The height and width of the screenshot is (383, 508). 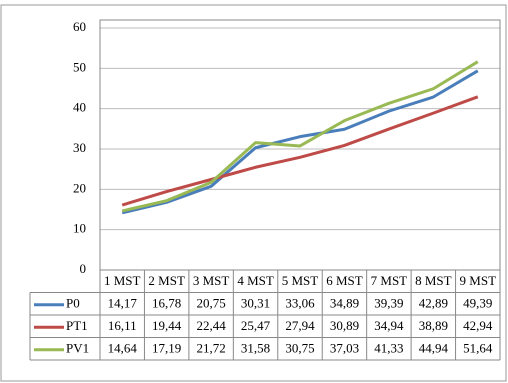 What do you see at coordinates (79, 66) in the screenshot?
I see `y-tick-label: 50` at bounding box center [79, 66].